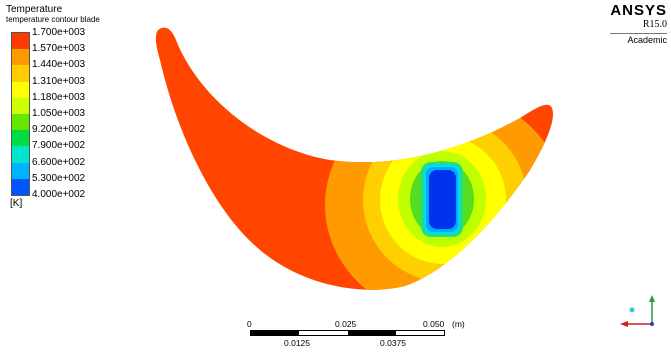  Describe the element at coordinates (59, 97) in the screenshot. I see `legend-level-label: 1.180e+003` at that location.